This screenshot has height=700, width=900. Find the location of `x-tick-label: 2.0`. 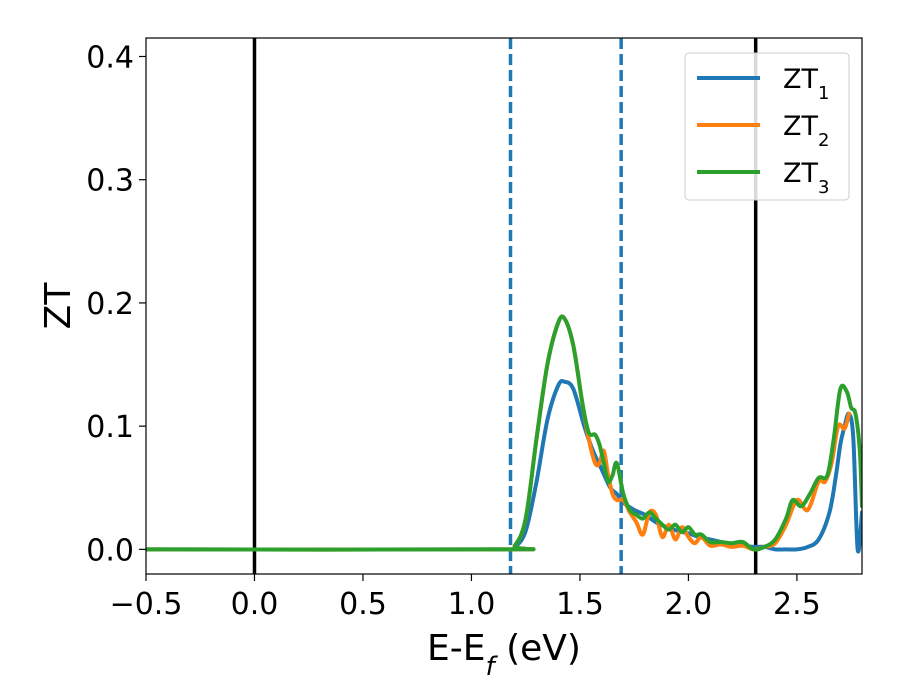

x-tick-label: 2.0 is located at coordinates (689, 604).